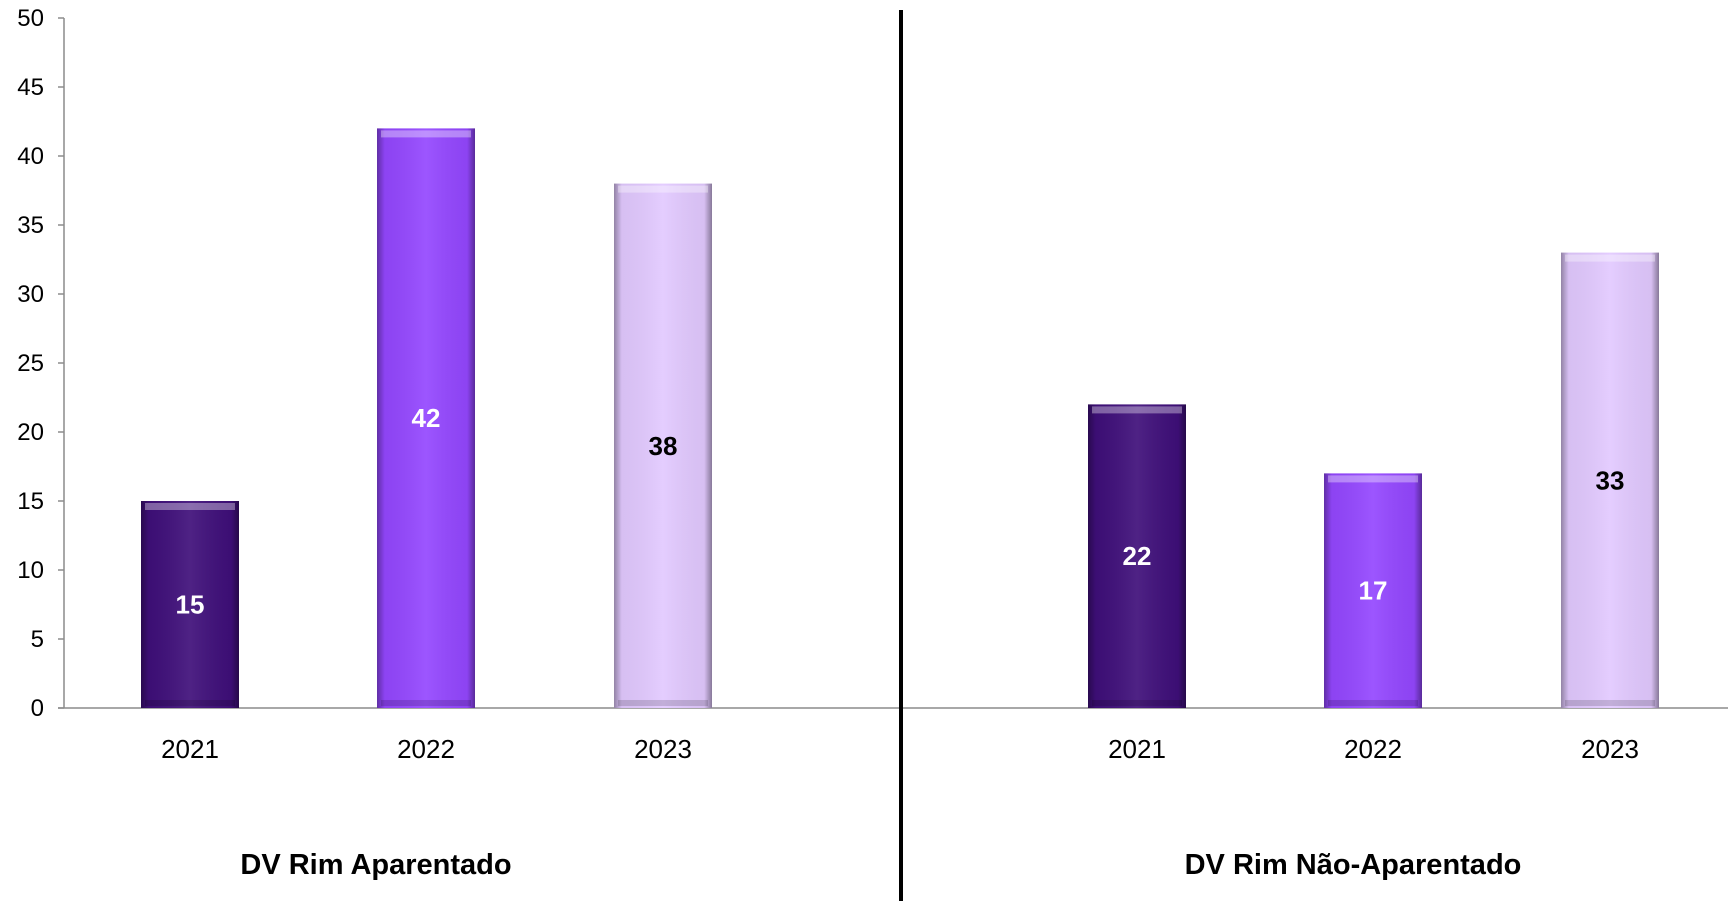 Image resolution: width=1729 pixels, height=901 pixels. What do you see at coordinates (37, 639) in the screenshot?
I see `y-tick-label: 5` at bounding box center [37, 639].